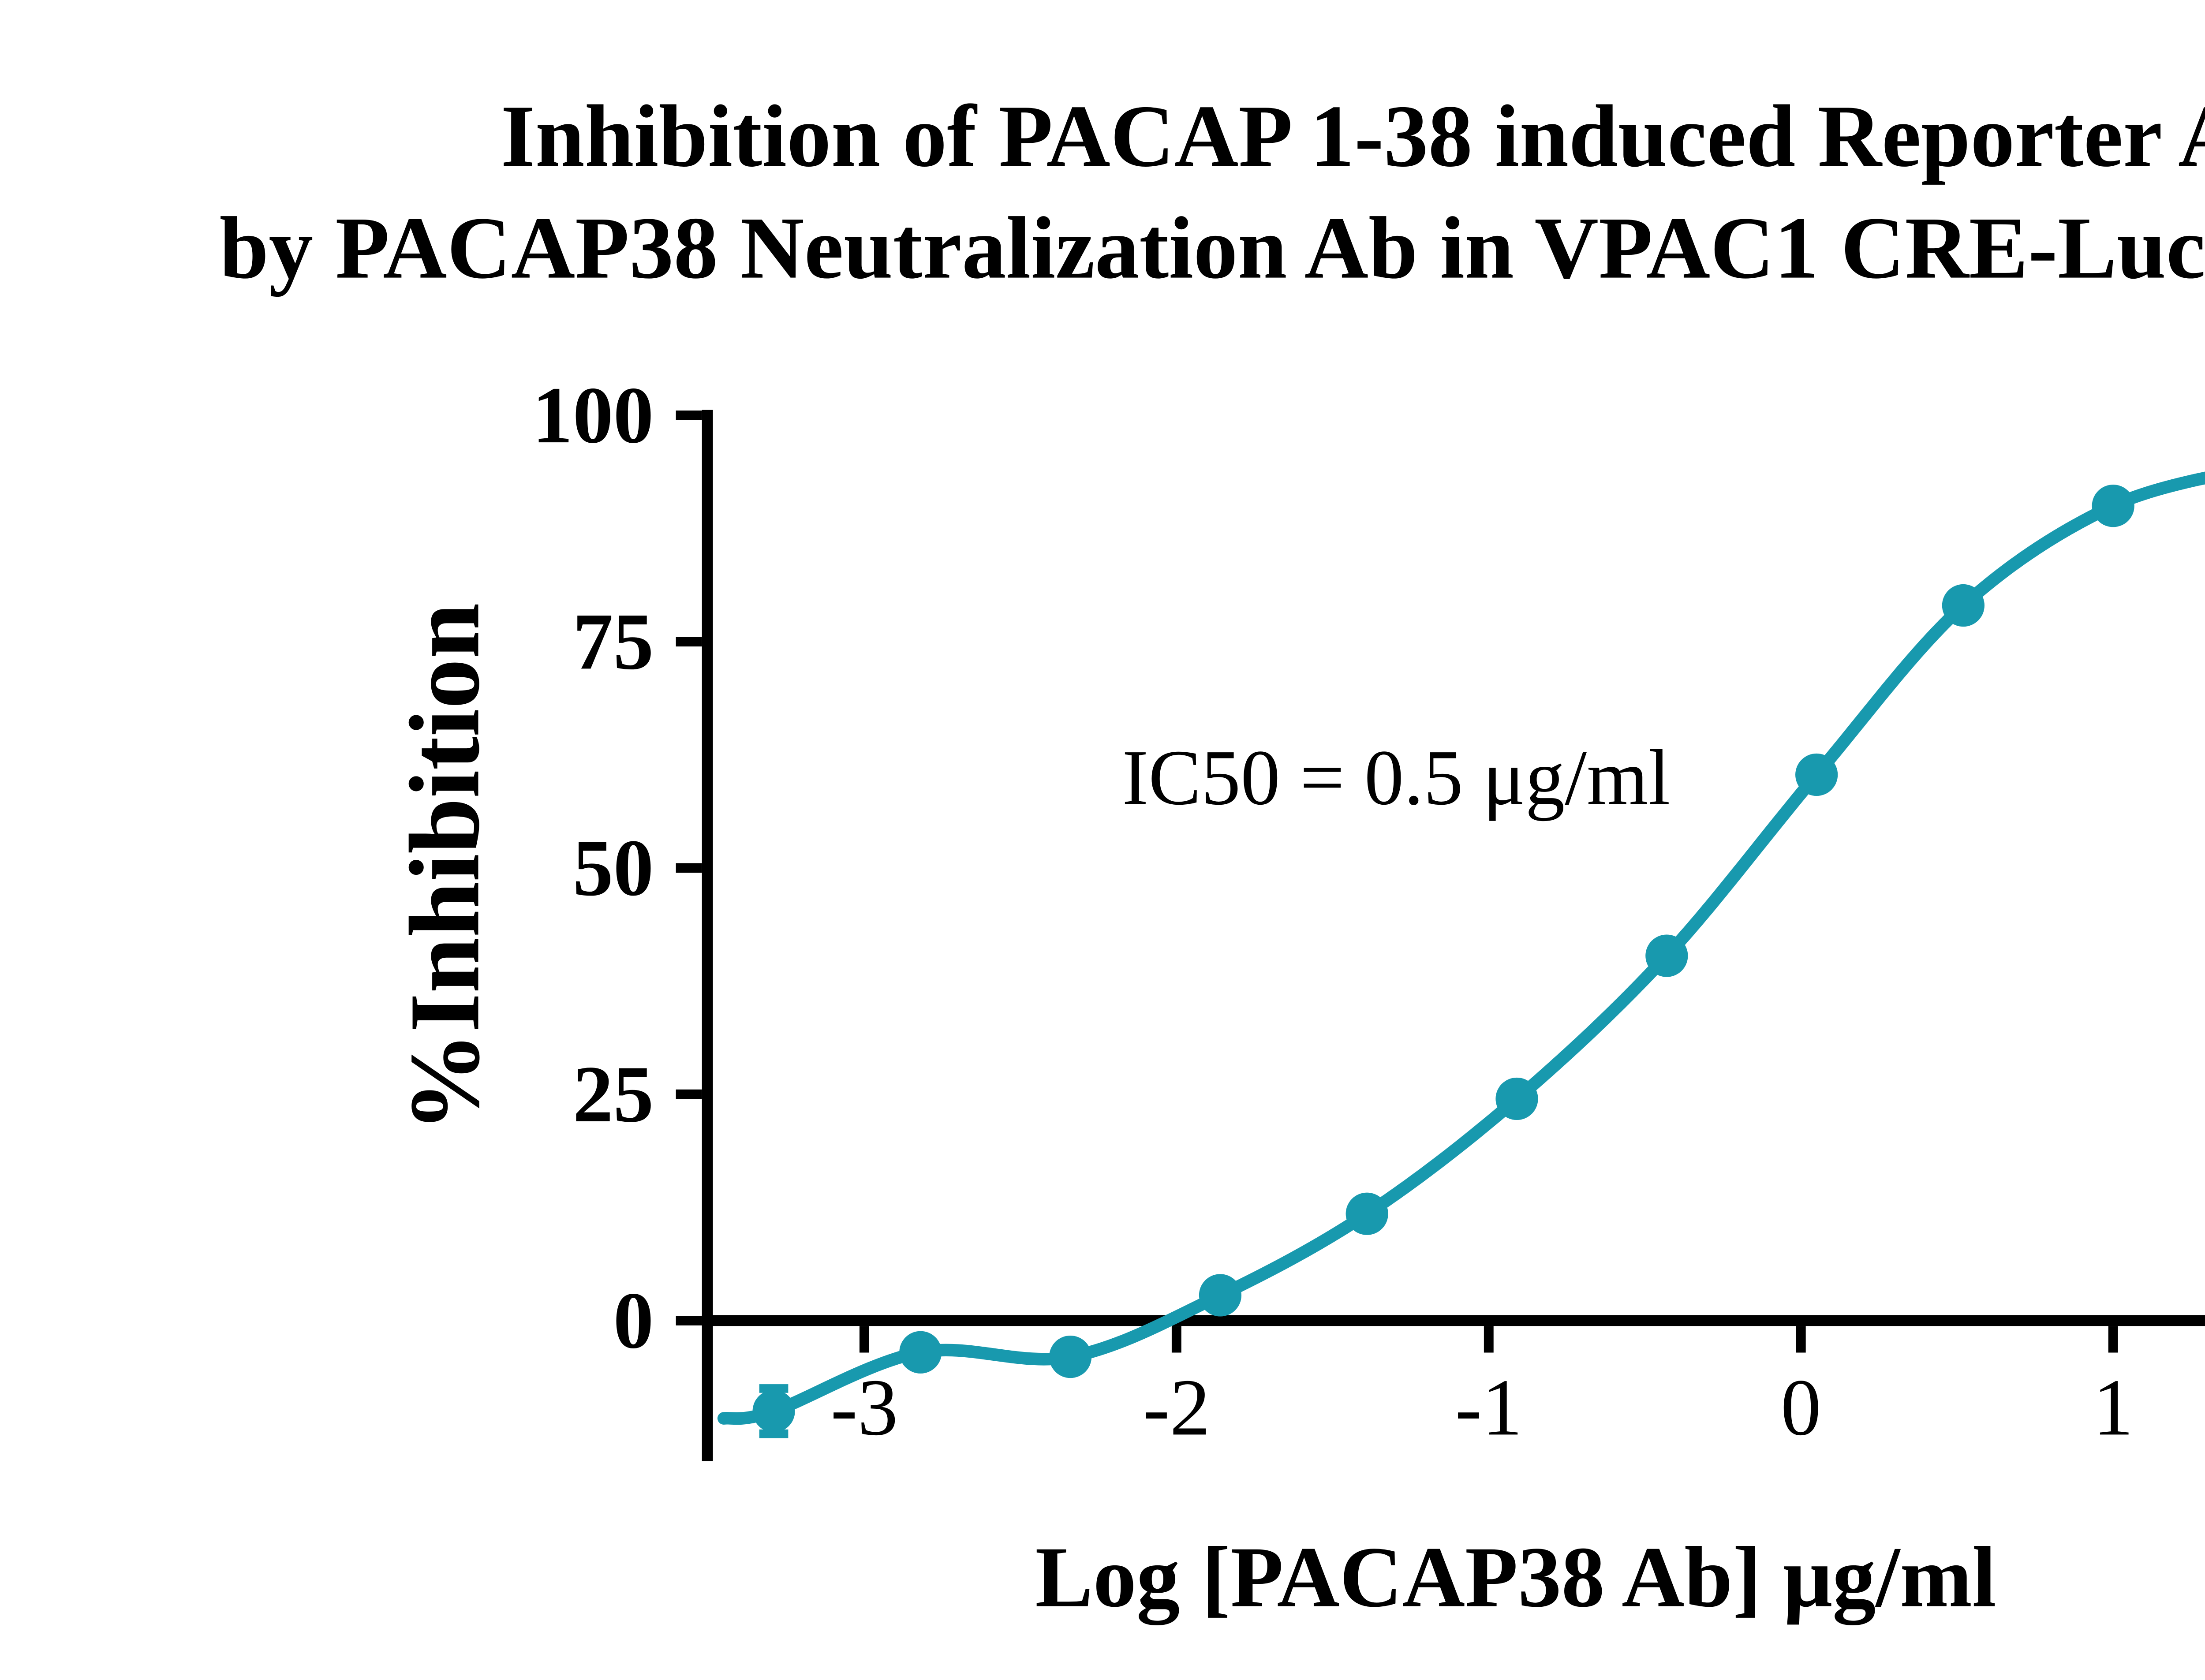  I want to click on y-tick-label: 25, so click(613, 1094).